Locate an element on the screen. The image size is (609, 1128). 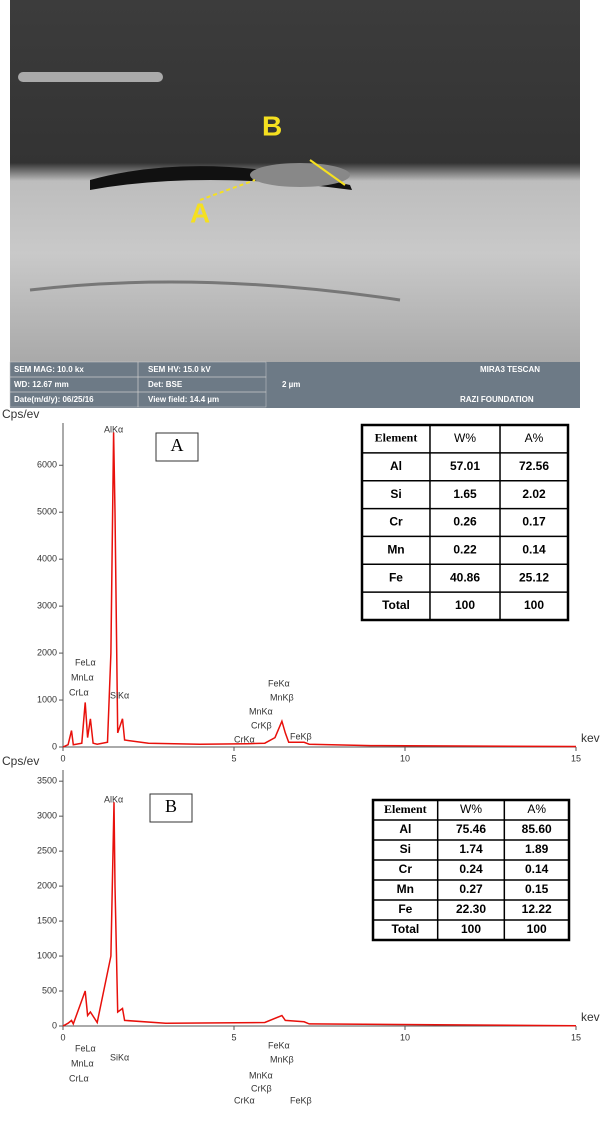
table-cell: Si is located at coordinates (405, 849).